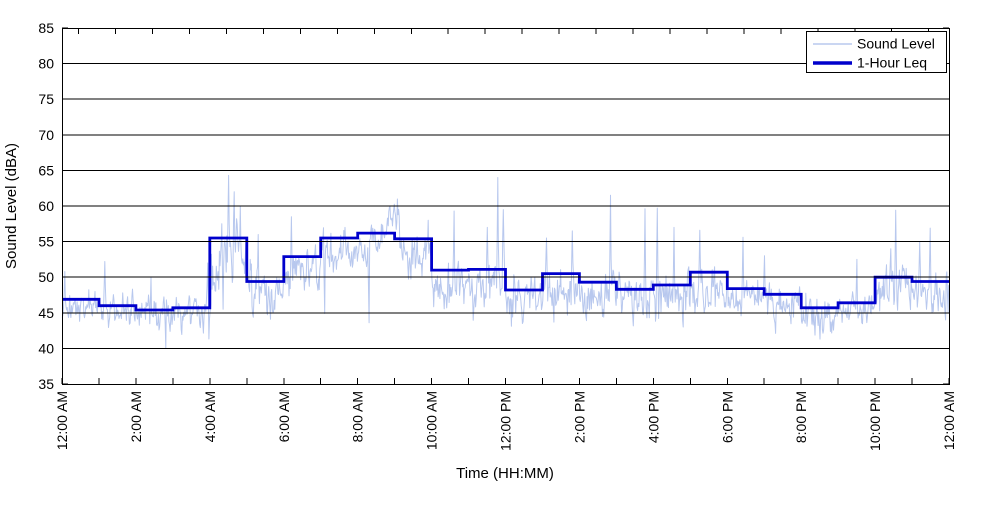 Image resolution: width=1000 pixels, height=505 pixels. I want to click on x-tick-label: 6:00 PM, so click(727, 417).